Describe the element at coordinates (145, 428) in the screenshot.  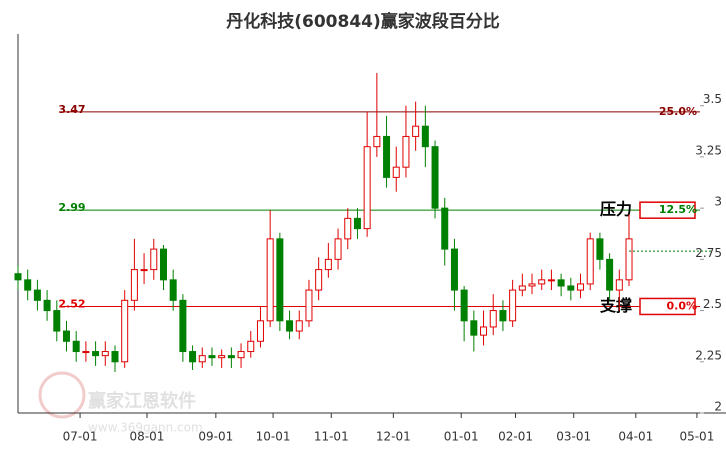
I see `watermark-url: www.369gann.com` at that location.